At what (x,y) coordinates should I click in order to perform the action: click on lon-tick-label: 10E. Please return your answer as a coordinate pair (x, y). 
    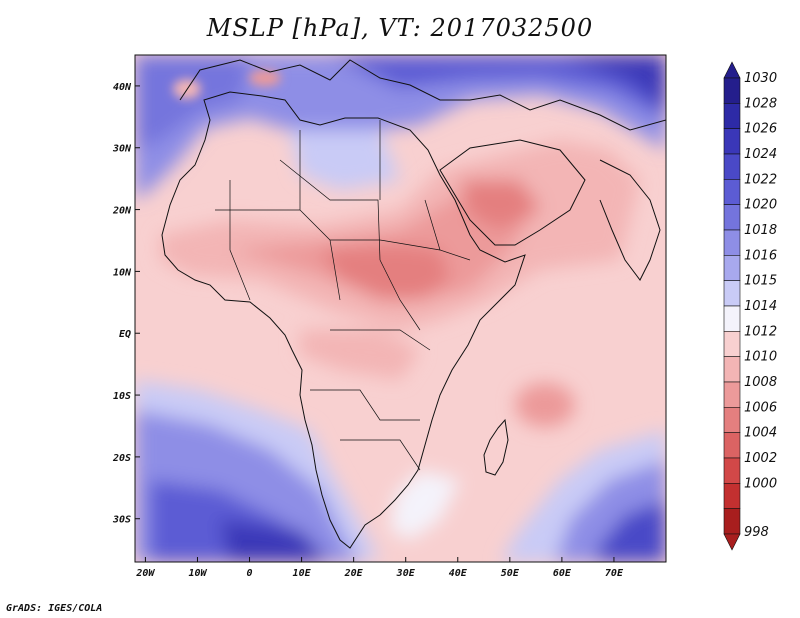
    Looking at the image, I should click on (302, 573).